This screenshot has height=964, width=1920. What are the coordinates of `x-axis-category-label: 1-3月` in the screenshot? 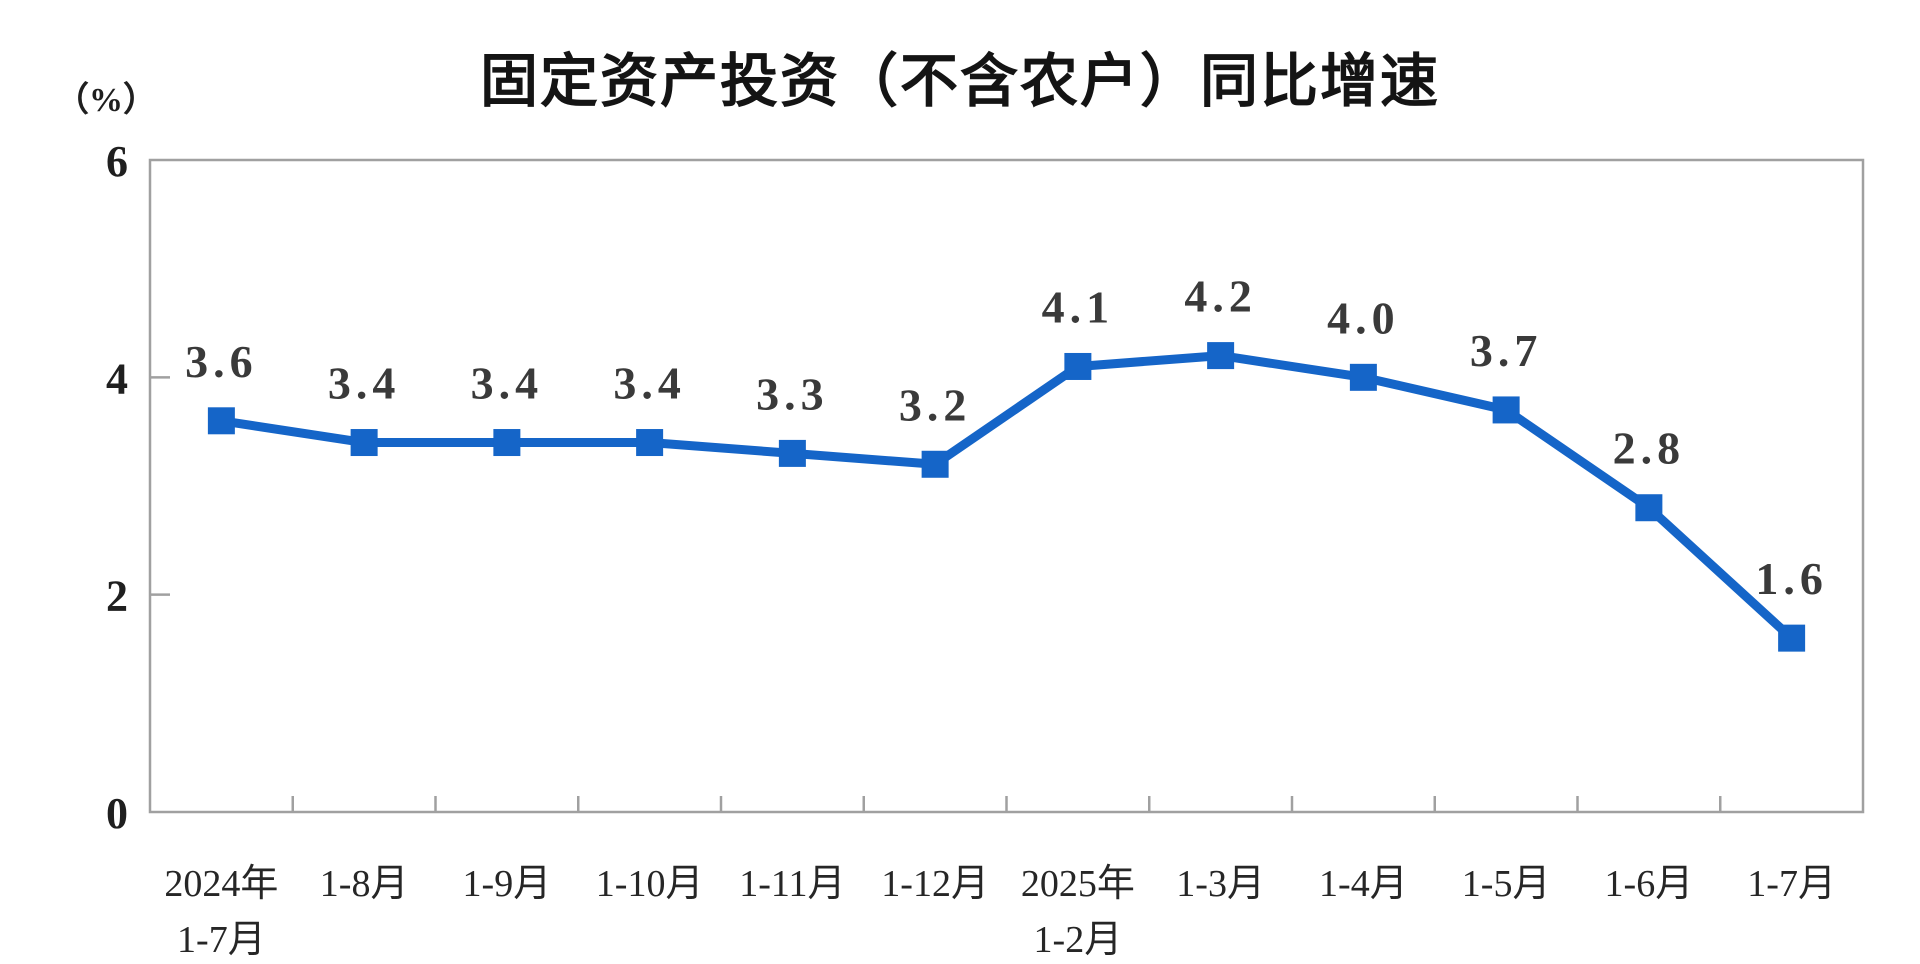 It's located at (1220, 884).